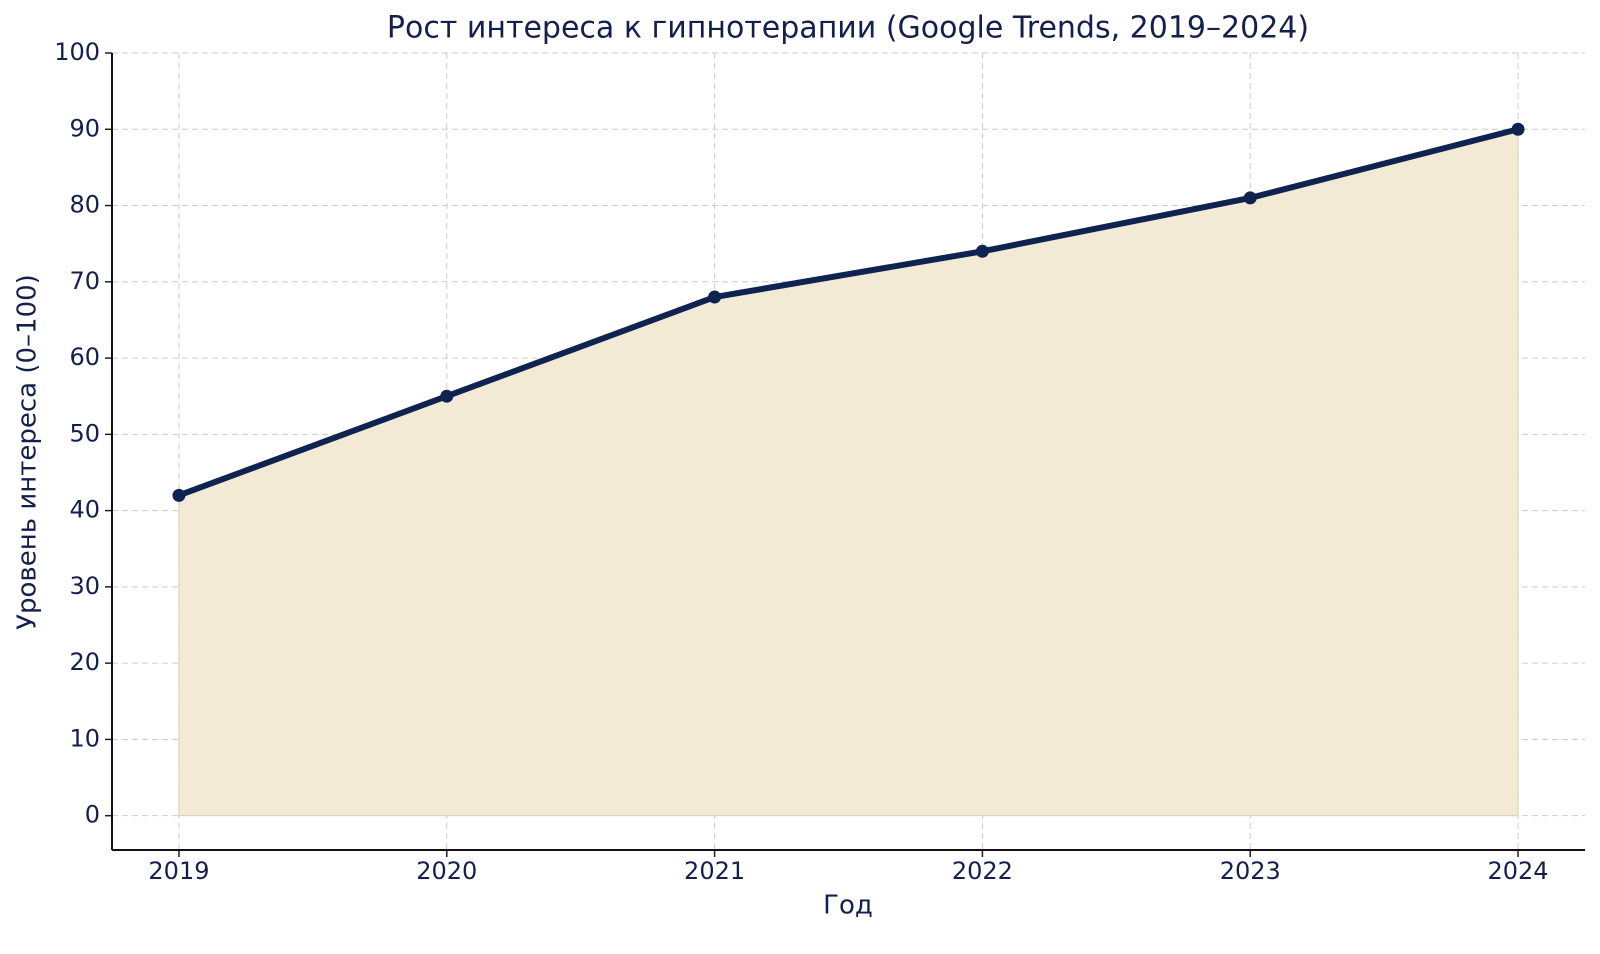 This screenshot has height=954, width=1600. I want to click on y-tick-label: 50, so click(84, 433).